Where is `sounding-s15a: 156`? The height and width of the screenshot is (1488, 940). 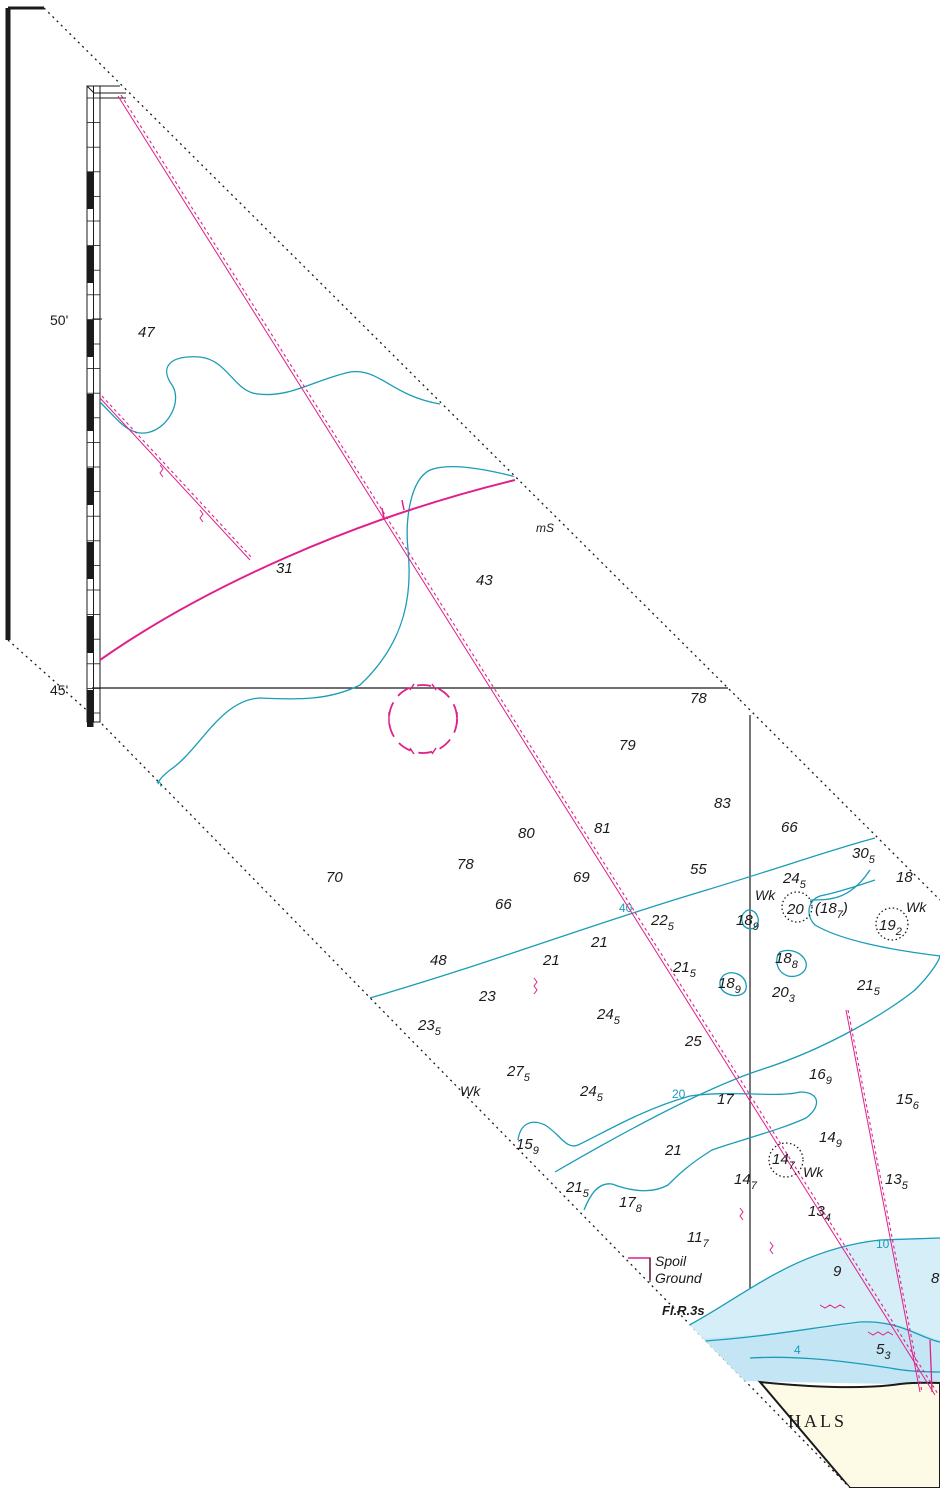
sounding-s15a: 156 is located at coordinates (908, 1101).